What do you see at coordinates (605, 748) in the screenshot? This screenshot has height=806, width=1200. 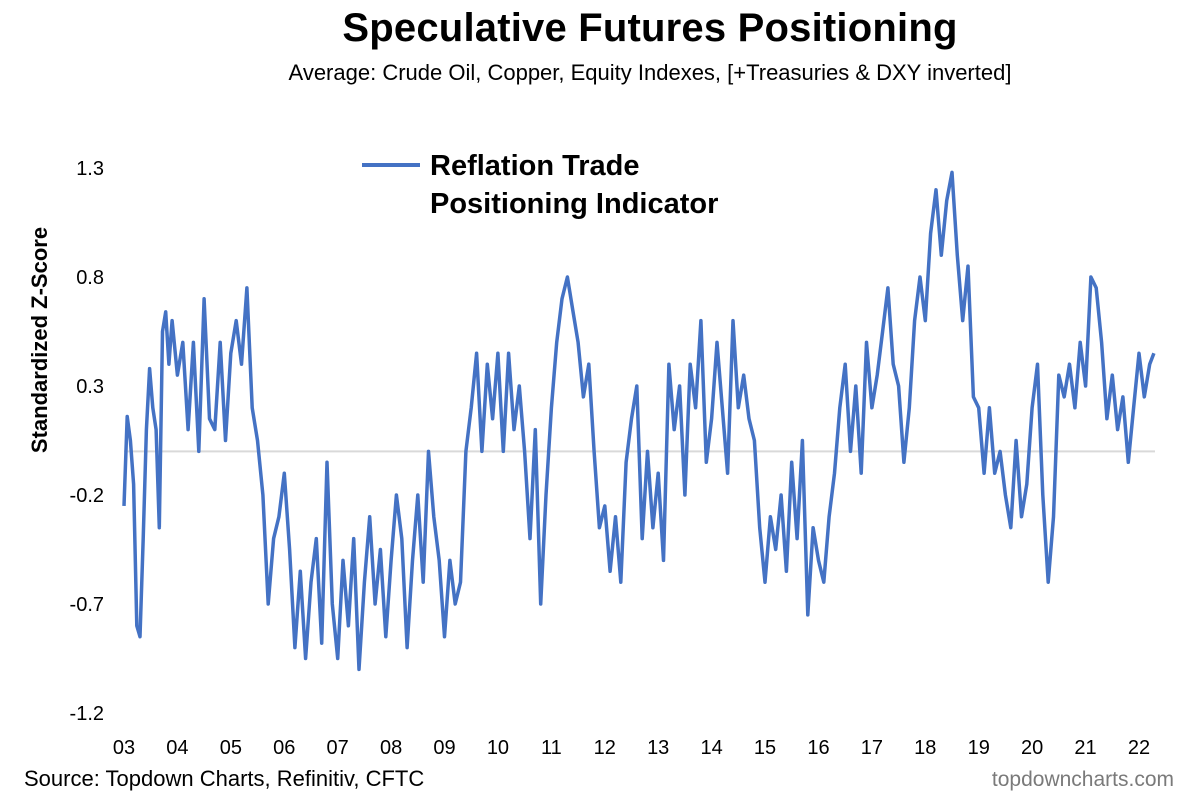 I see `x-tick-label: 12` at bounding box center [605, 748].